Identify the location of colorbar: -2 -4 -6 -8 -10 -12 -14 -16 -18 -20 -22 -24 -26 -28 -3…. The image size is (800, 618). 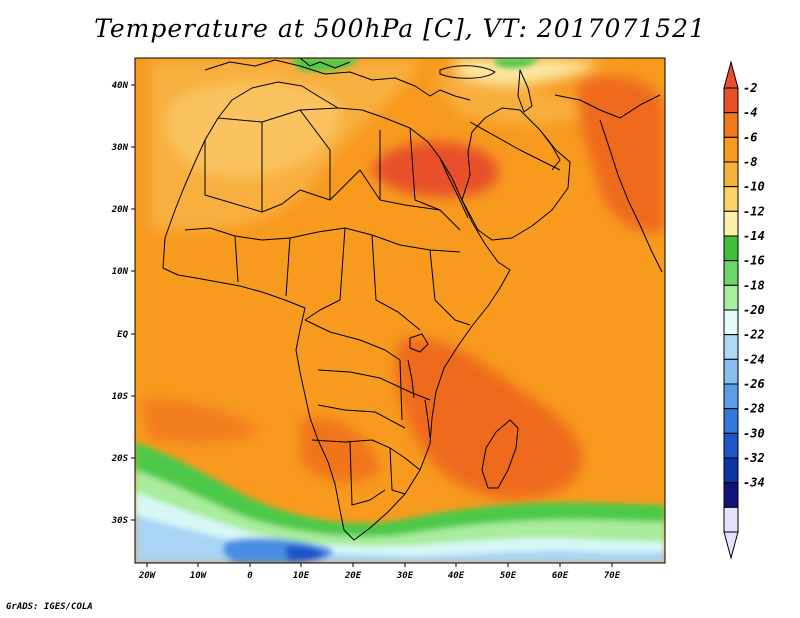
(744, 310).